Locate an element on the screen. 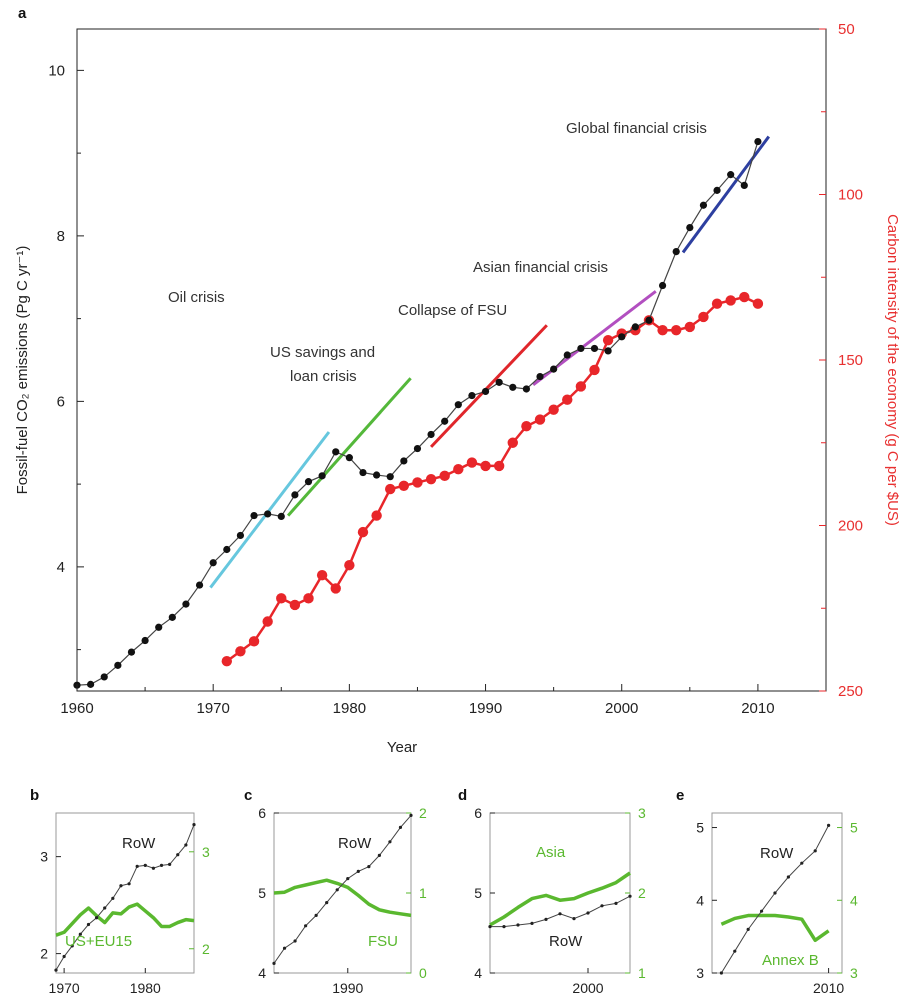  panel-b-green-series-line is located at coordinates (125, 919).